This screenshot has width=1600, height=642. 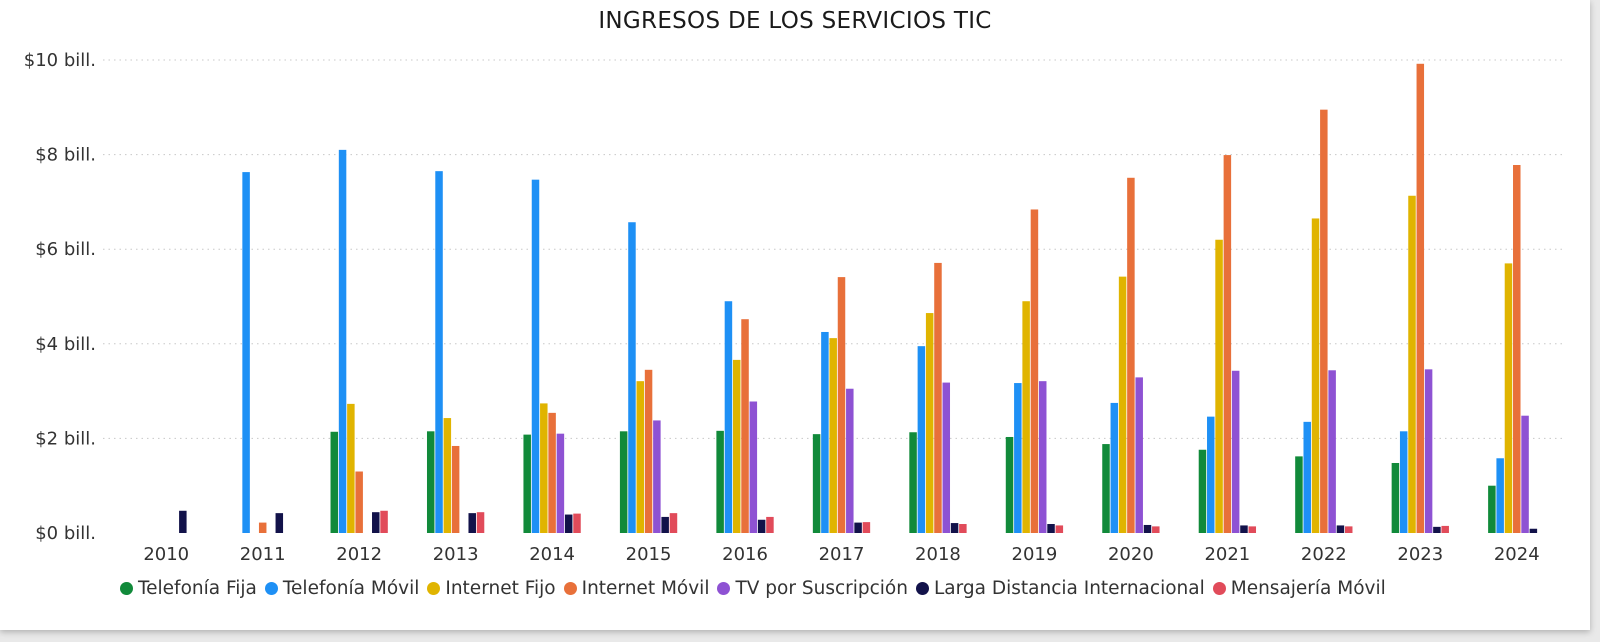 What do you see at coordinates (480, 522) in the screenshot?
I see `bar-mensajer-a-m-vil-2013` at bounding box center [480, 522].